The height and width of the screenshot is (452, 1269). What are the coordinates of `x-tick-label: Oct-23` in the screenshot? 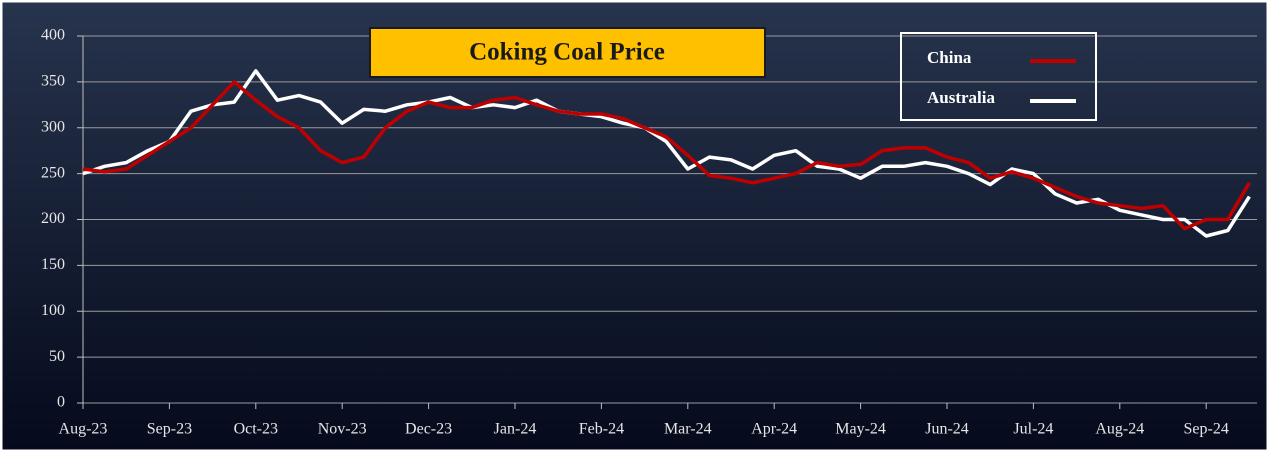 It's located at (256, 429).